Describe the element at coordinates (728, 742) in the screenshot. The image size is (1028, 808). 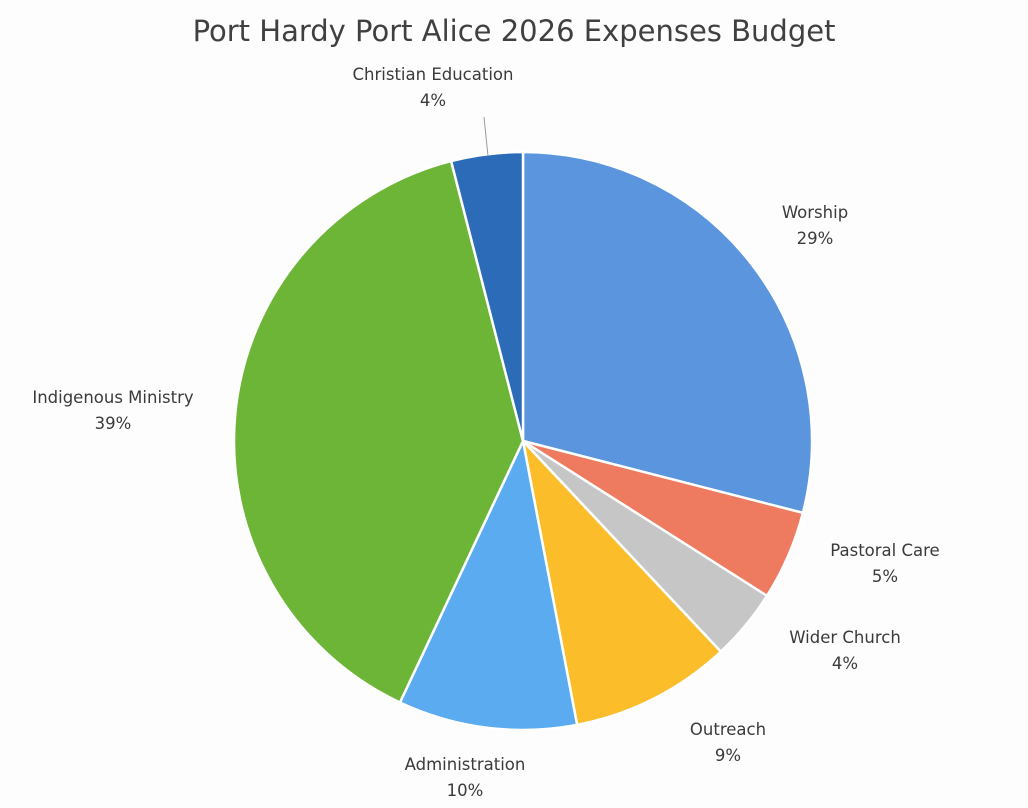
I see `slice-label-outreach: Outreach 9%` at that location.